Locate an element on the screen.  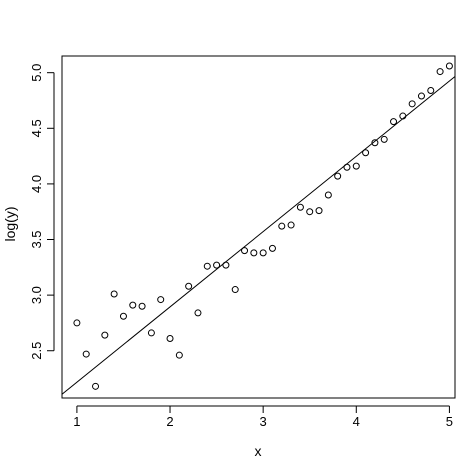
y-tick-label: 2.5 is located at coordinates (36, 351).